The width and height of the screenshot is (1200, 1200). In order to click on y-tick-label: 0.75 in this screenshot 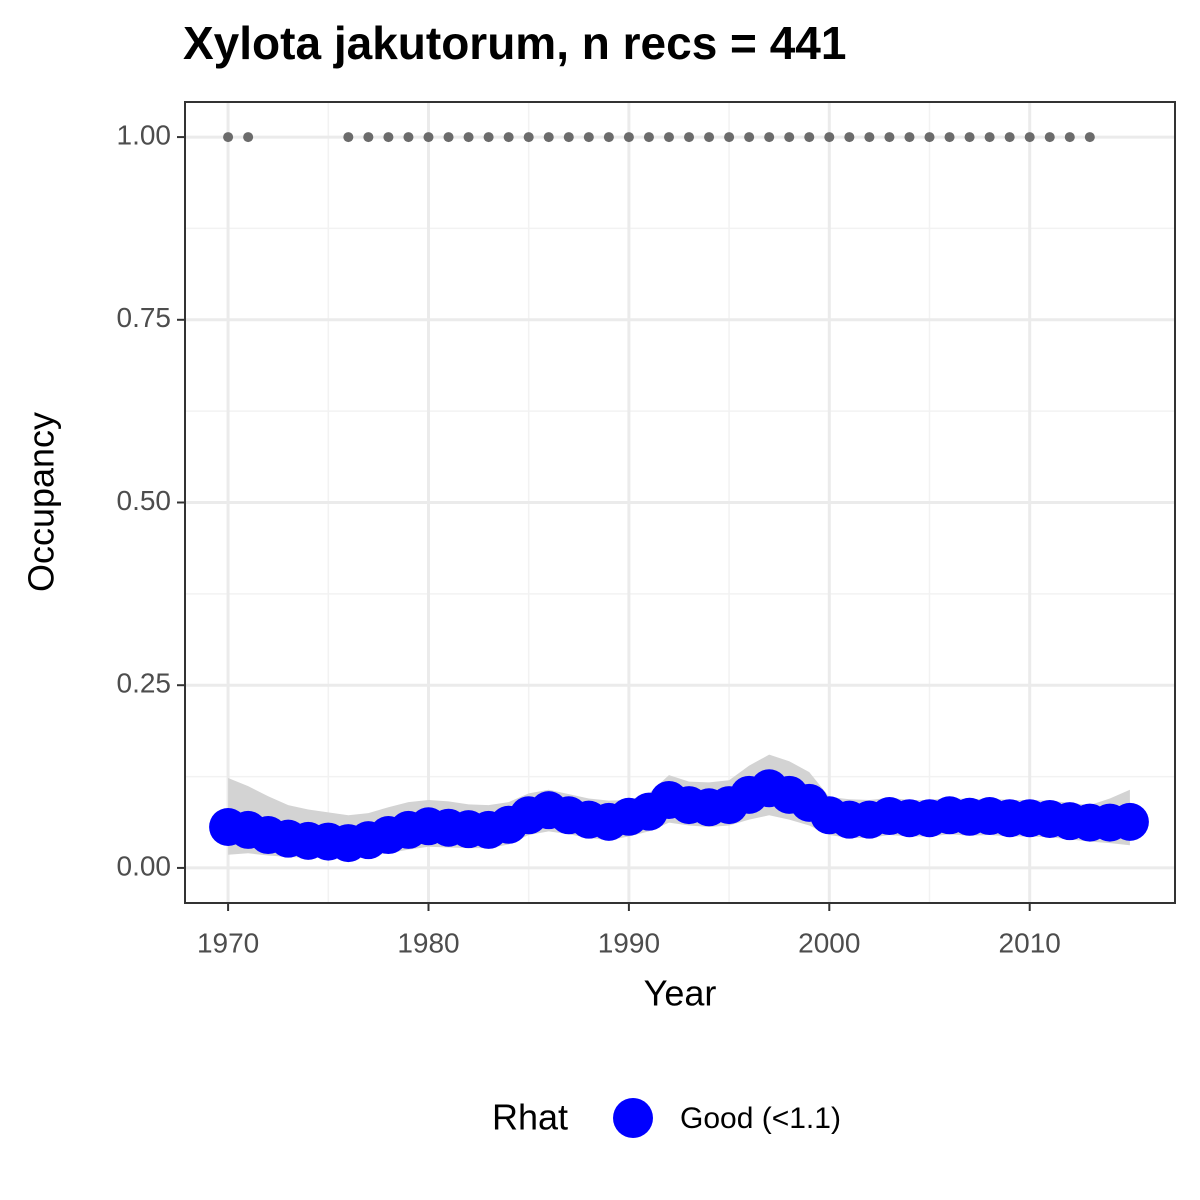, I will do `click(144, 317)`.